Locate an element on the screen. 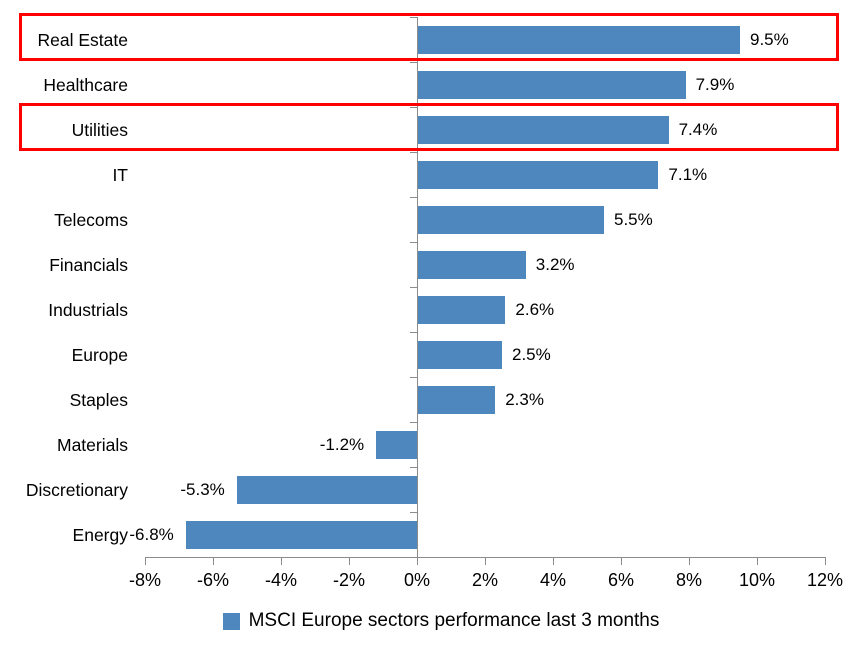  category-label: Materials is located at coordinates (92, 444).